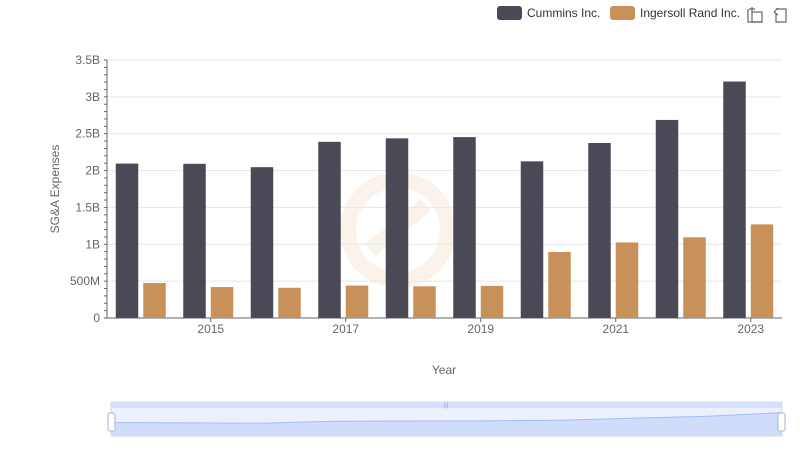  I want to click on data-zoom-preview-area, so click(446, 424).